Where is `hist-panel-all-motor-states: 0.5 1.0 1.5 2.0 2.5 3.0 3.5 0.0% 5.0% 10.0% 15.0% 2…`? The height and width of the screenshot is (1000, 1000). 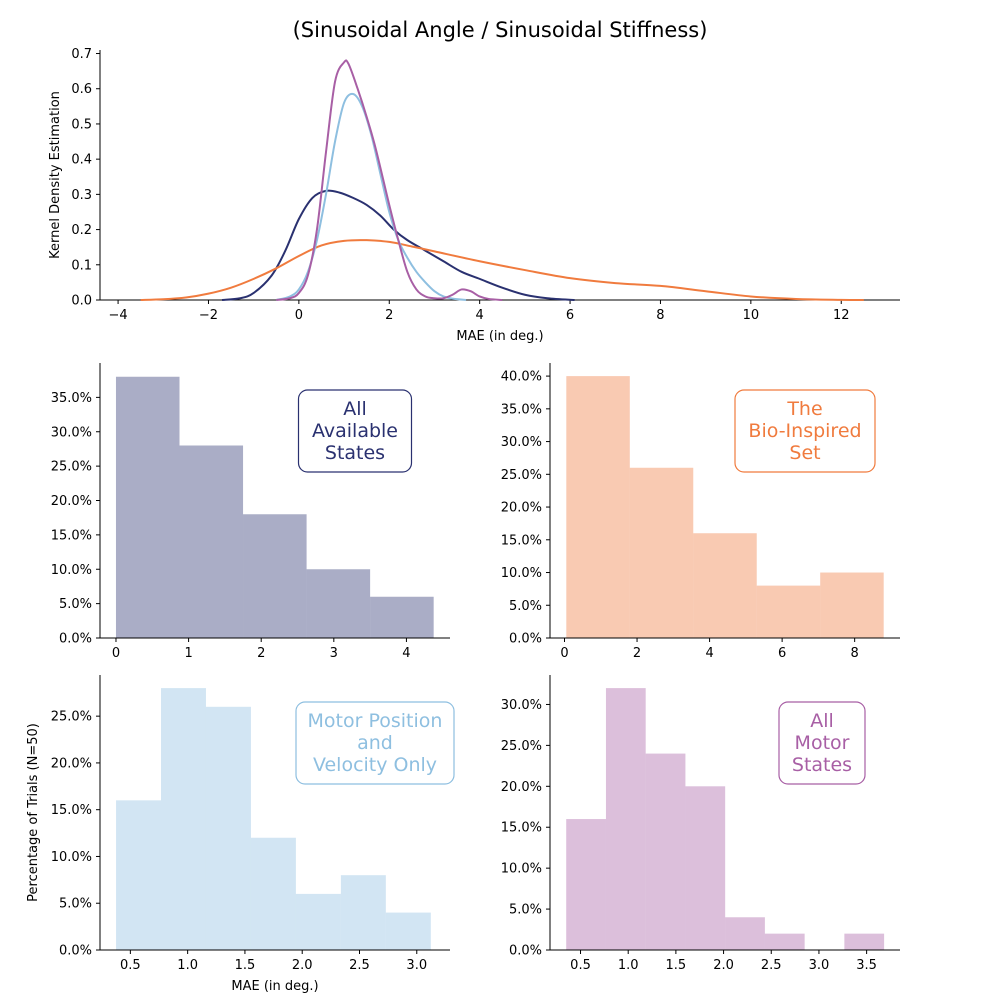 hist-panel-all-motor-states: 0.5 1.0 1.5 2.0 2.5 3.0 3.5 0.0% 5.0% 10.0% 15.0% 2… is located at coordinates (700, 824).